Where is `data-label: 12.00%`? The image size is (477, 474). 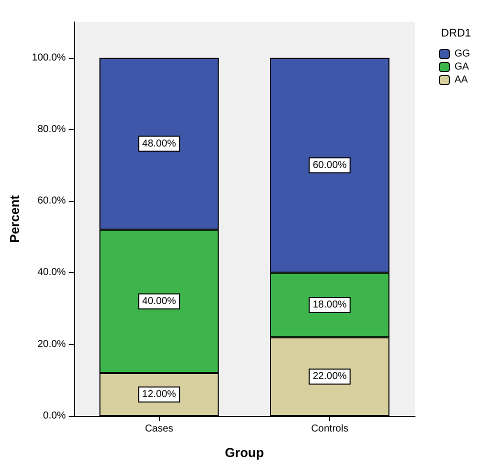
data-label: 12.00% is located at coordinates (159, 394).